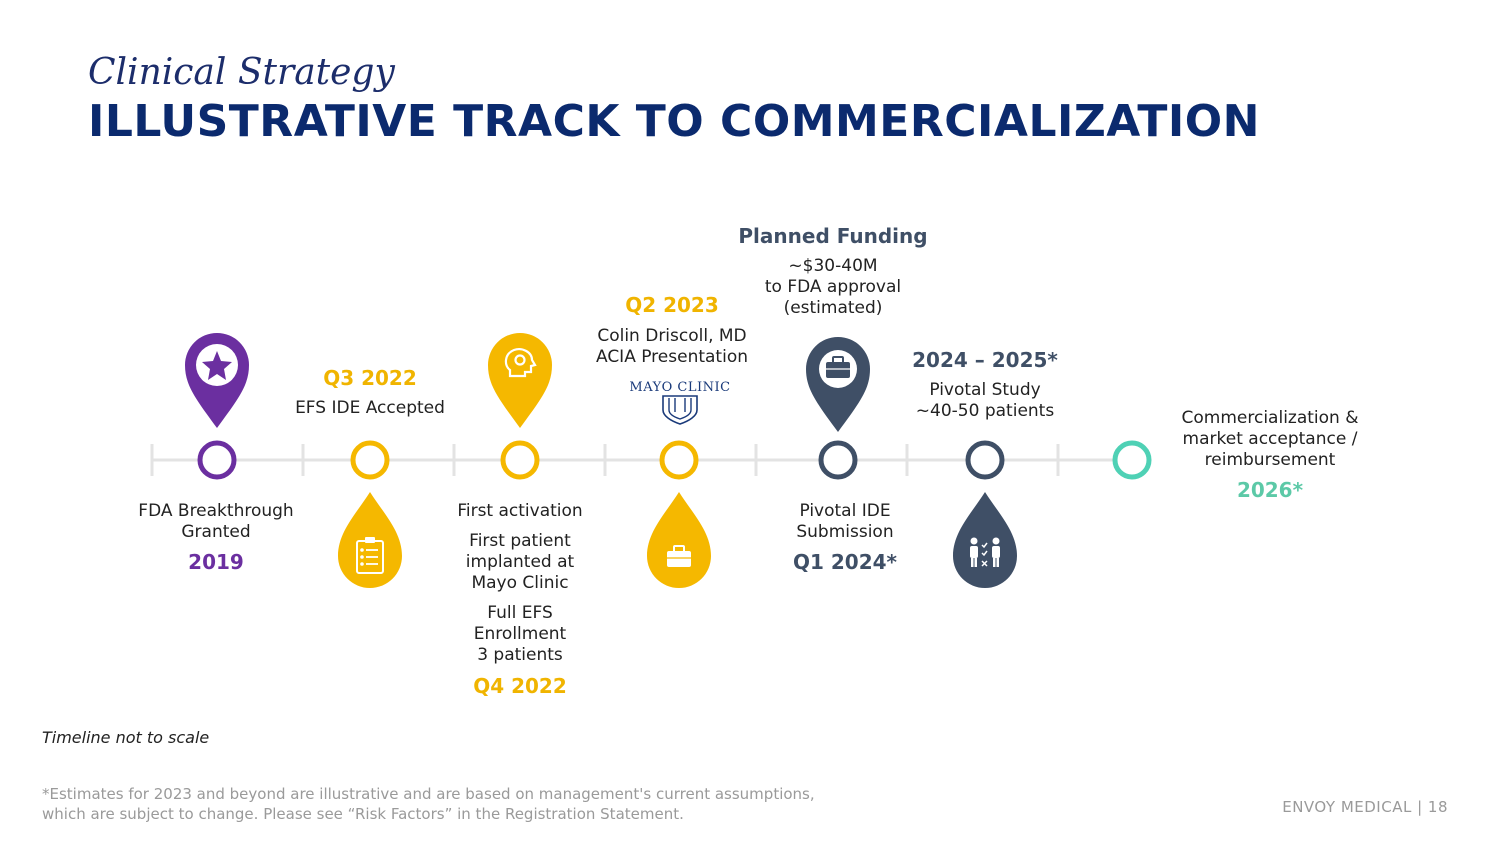  I want to click on planned-funding-desc: ~$30-40M to FDA approval (estimated), so click(833, 287).